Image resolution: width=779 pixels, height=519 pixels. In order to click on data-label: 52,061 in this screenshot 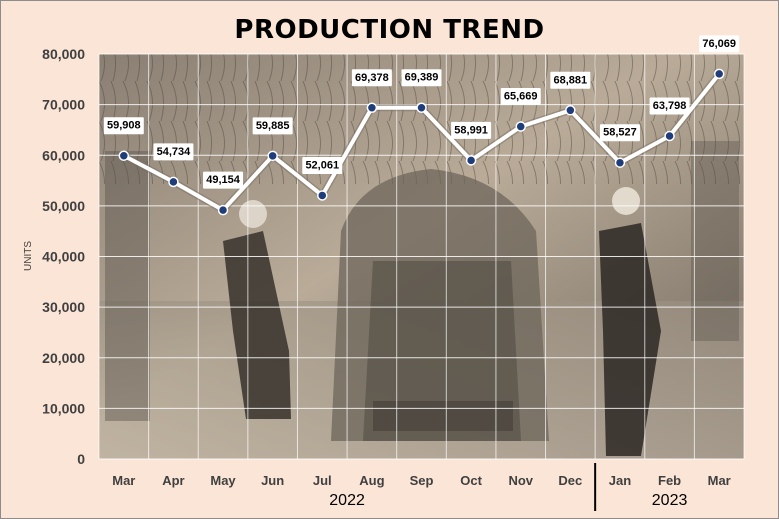, I will do `click(322, 165)`.